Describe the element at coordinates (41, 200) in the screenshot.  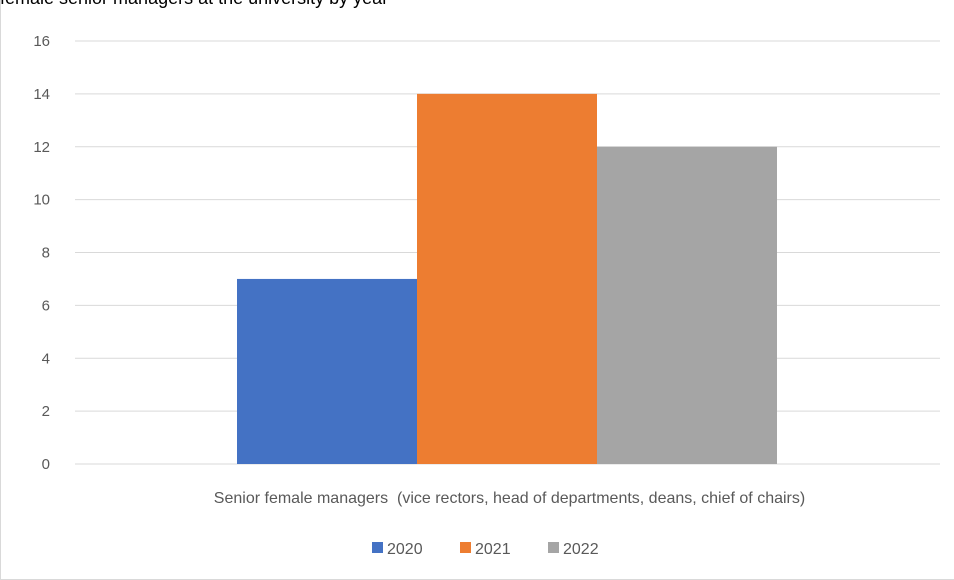
I see `y-tick-label: 10` at that location.